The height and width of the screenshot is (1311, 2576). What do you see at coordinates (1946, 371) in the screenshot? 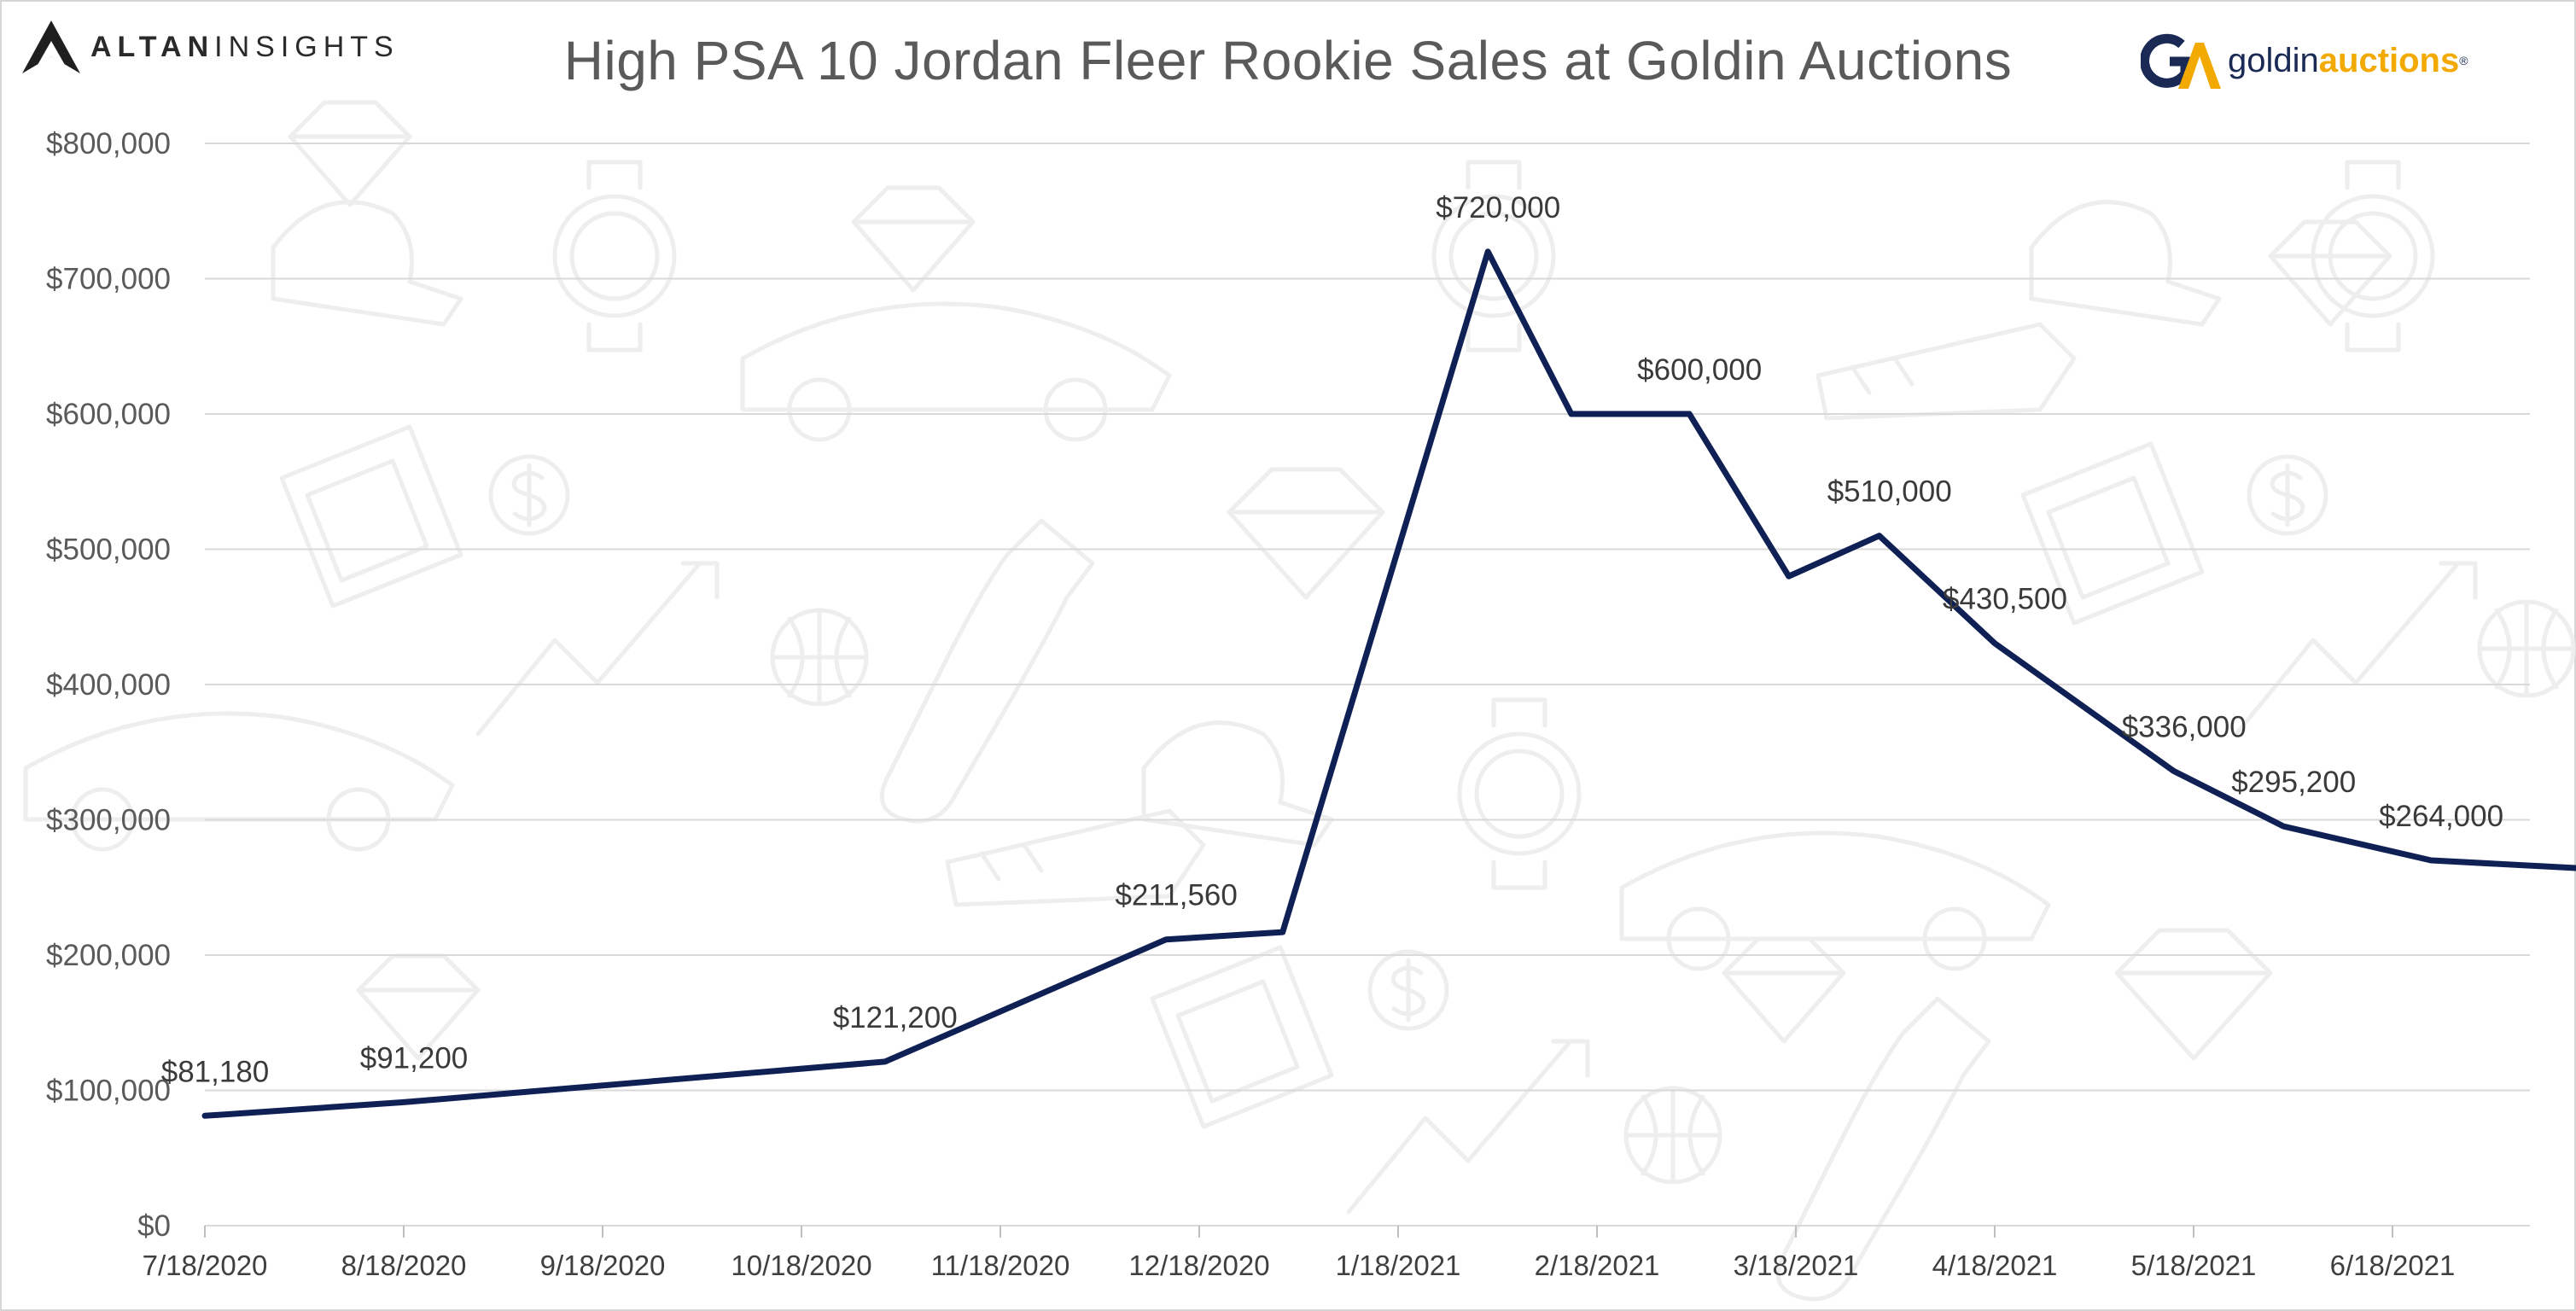
I see `sneaker-icon` at bounding box center [1946, 371].